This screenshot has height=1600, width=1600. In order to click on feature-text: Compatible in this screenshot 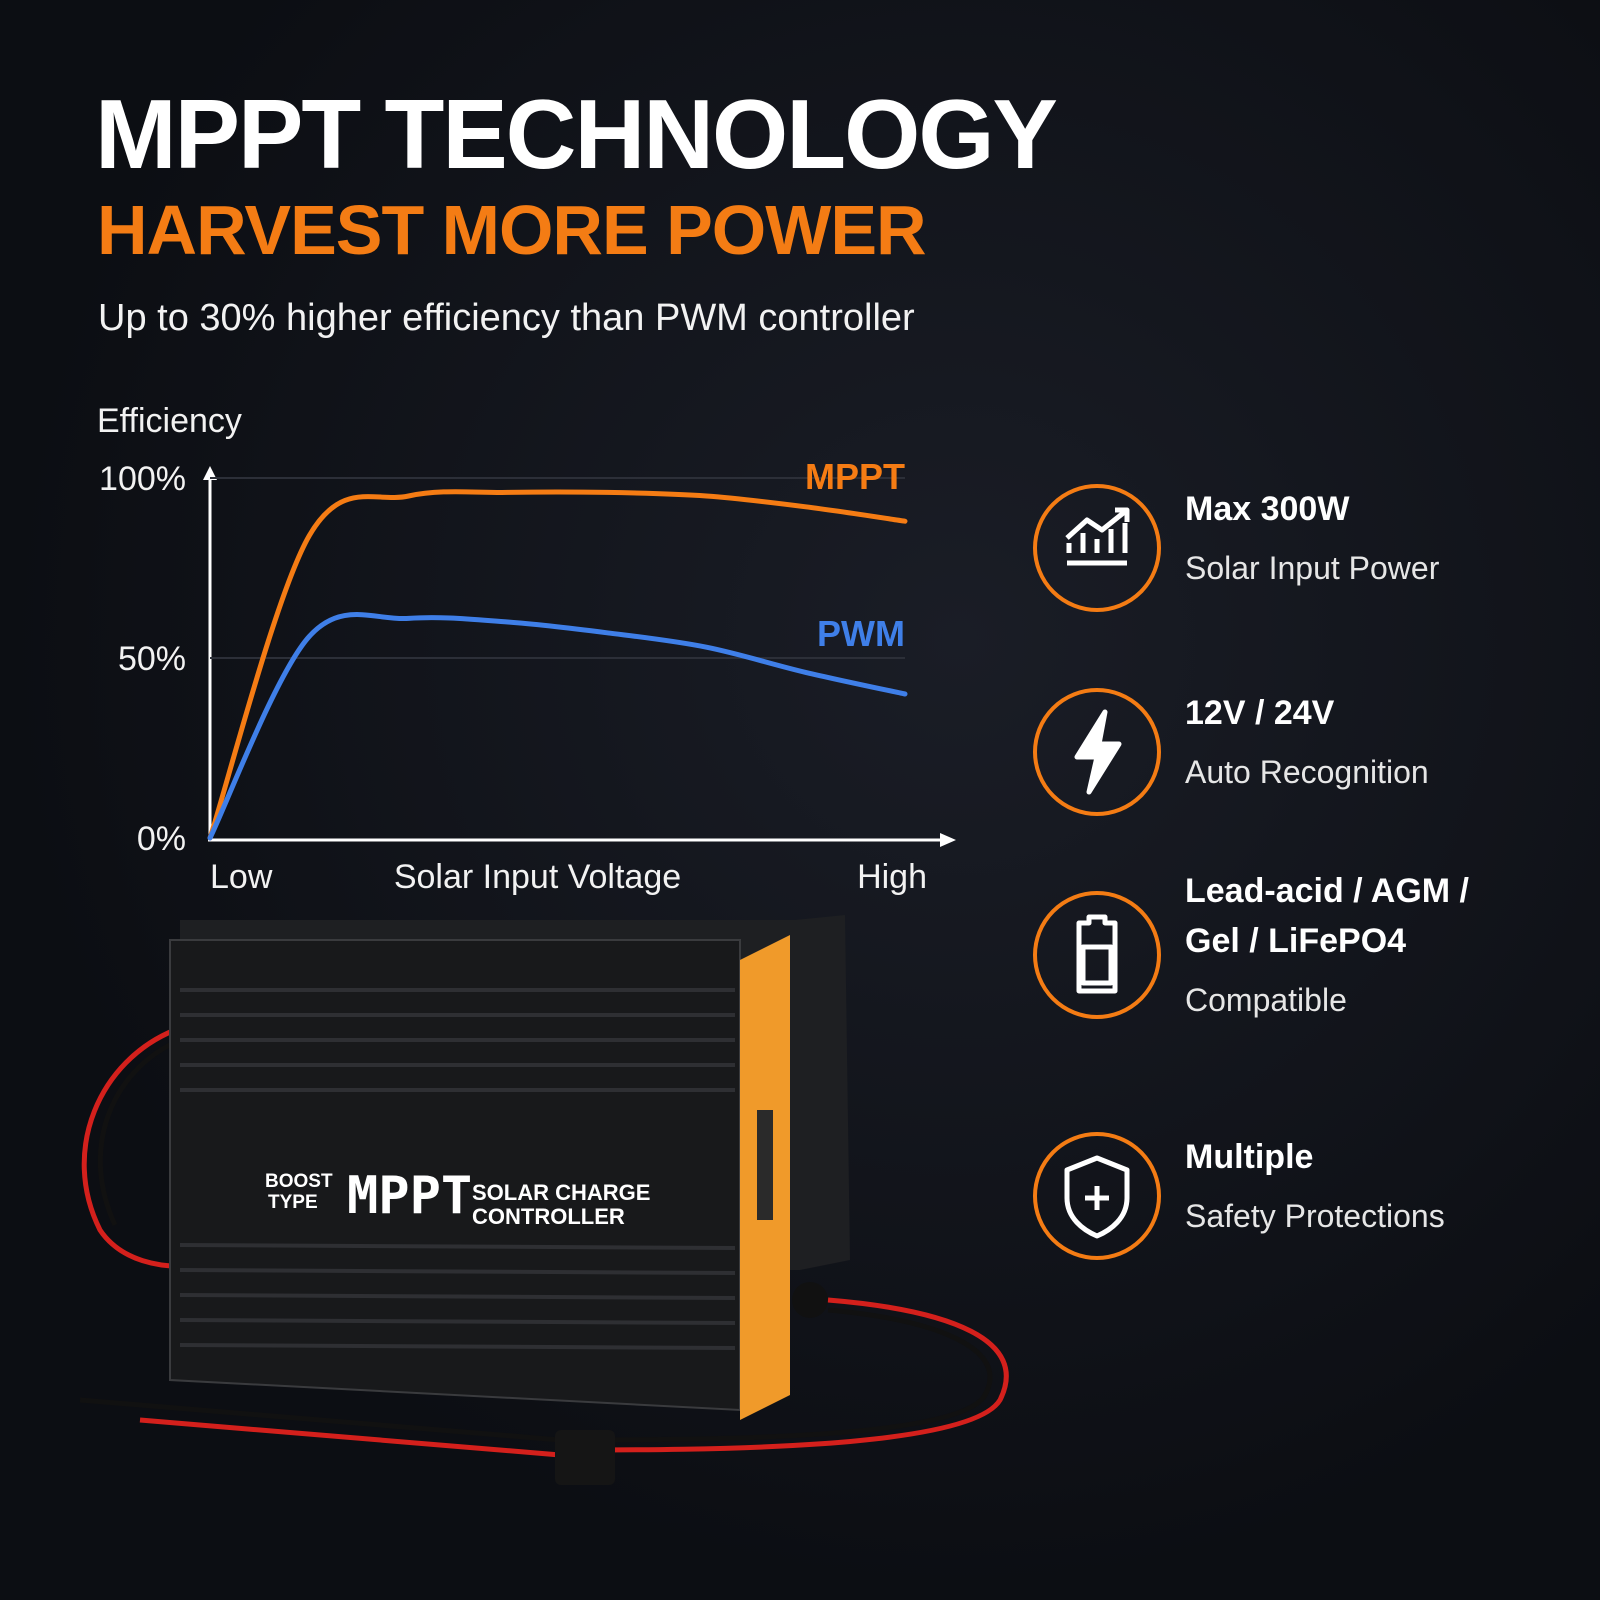, I will do `click(1266, 1000)`.